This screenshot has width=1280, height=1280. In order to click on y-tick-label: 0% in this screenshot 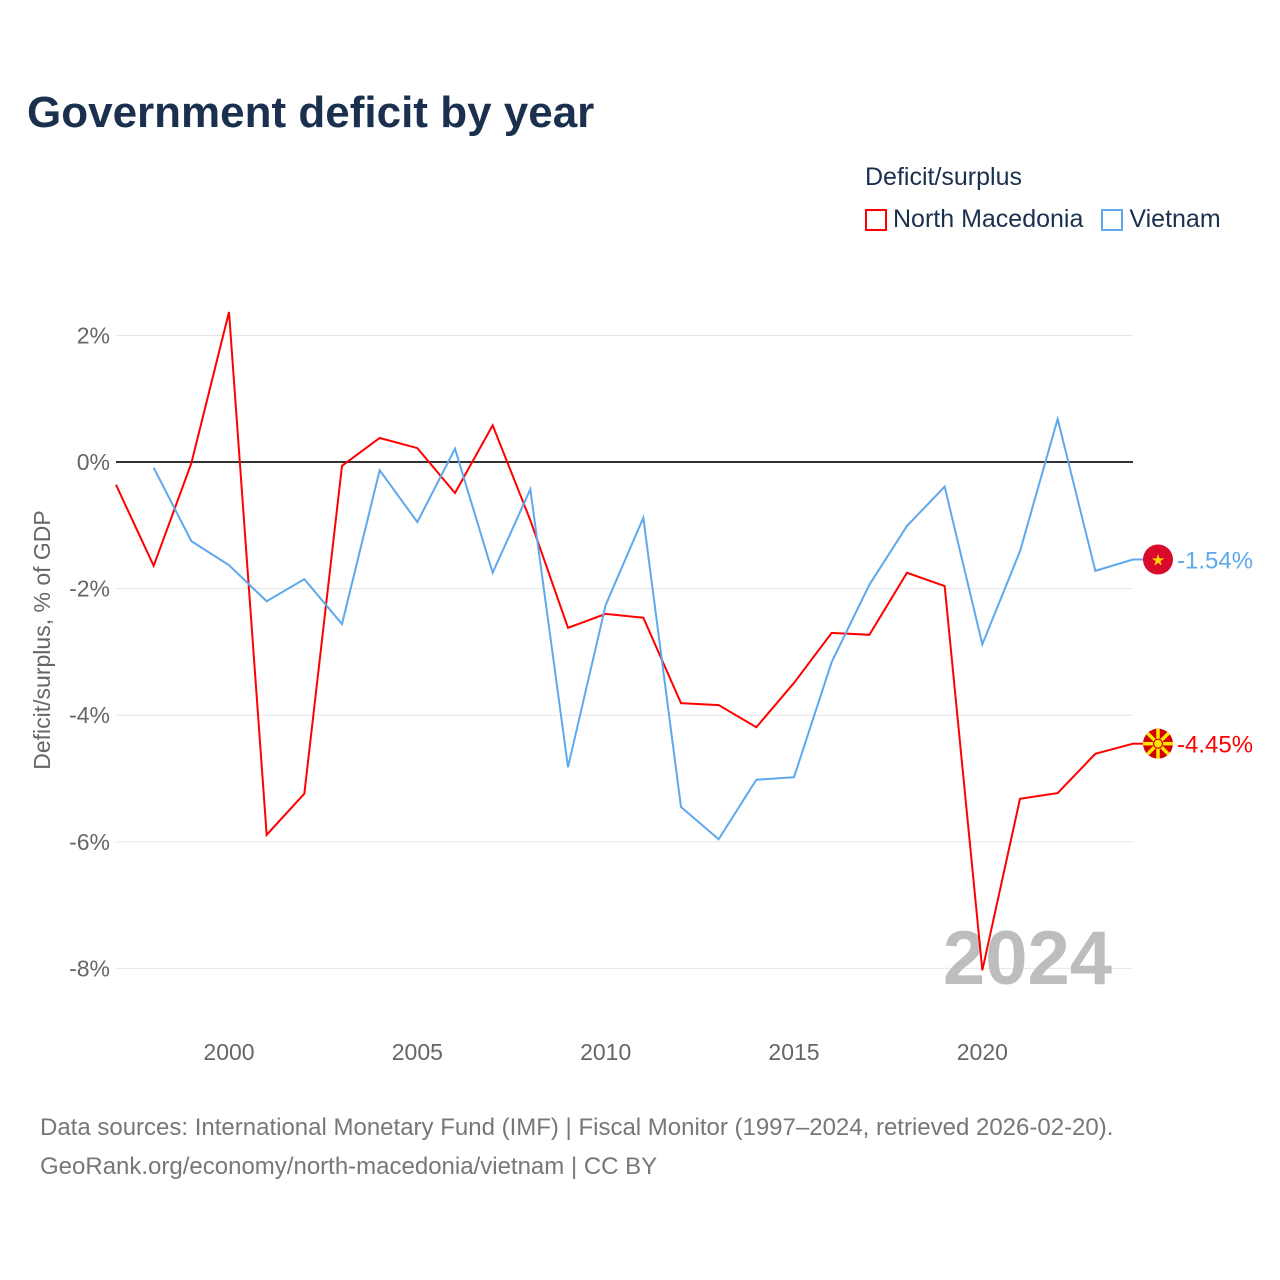, I will do `click(93, 462)`.